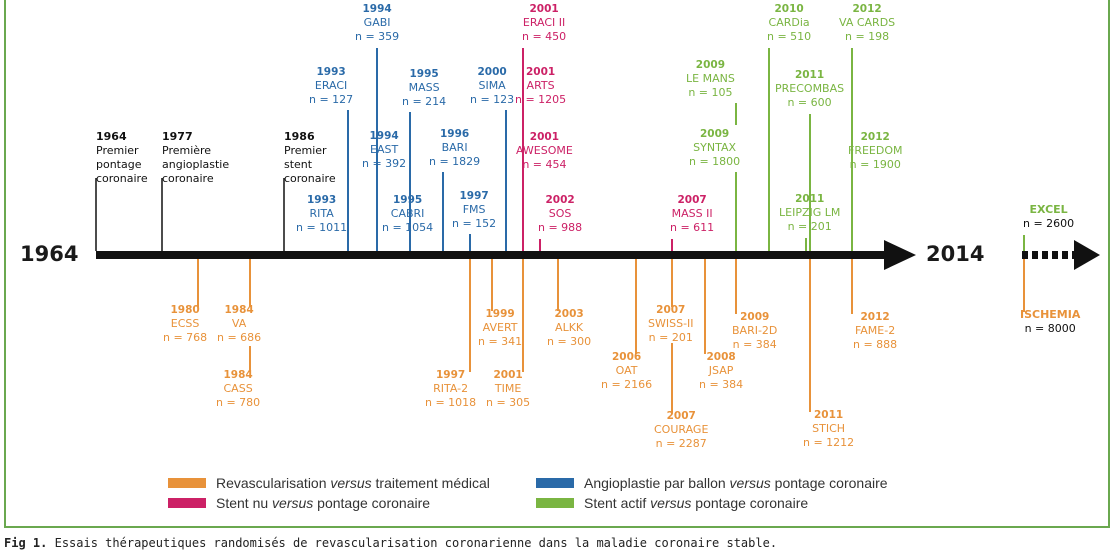 The image size is (1120, 560). What do you see at coordinates (569, 314) in the screenshot?
I see `event-year: 2003` at bounding box center [569, 314].